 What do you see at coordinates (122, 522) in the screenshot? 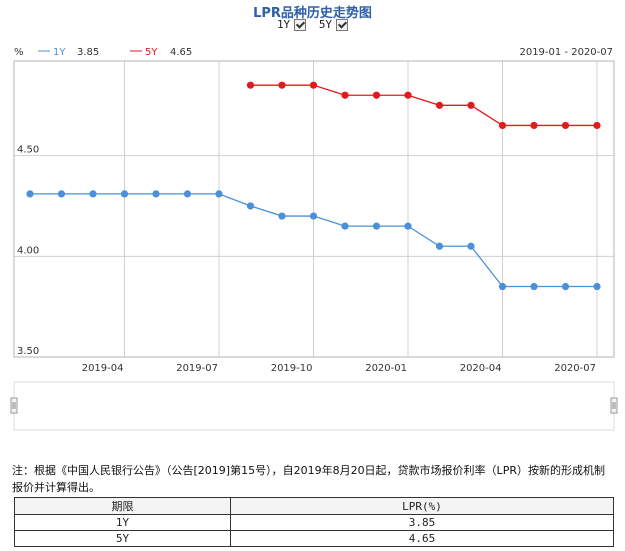
I see `table-cell-term: 1Y` at bounding box center [122, 522].